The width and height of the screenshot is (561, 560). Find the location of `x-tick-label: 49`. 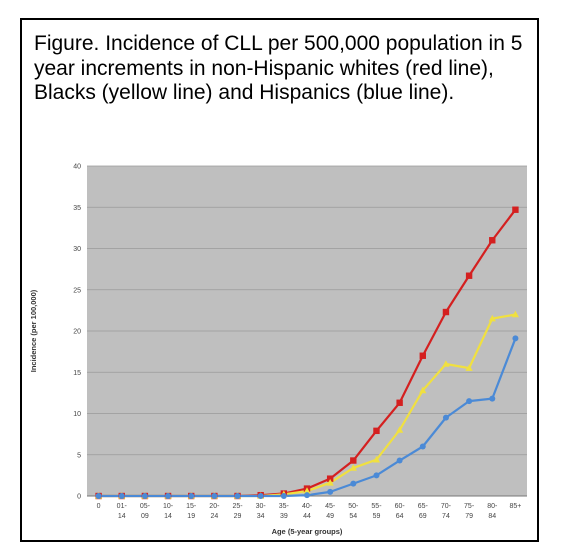

x-tick-label: 49 is located at coordinates (330, 516).